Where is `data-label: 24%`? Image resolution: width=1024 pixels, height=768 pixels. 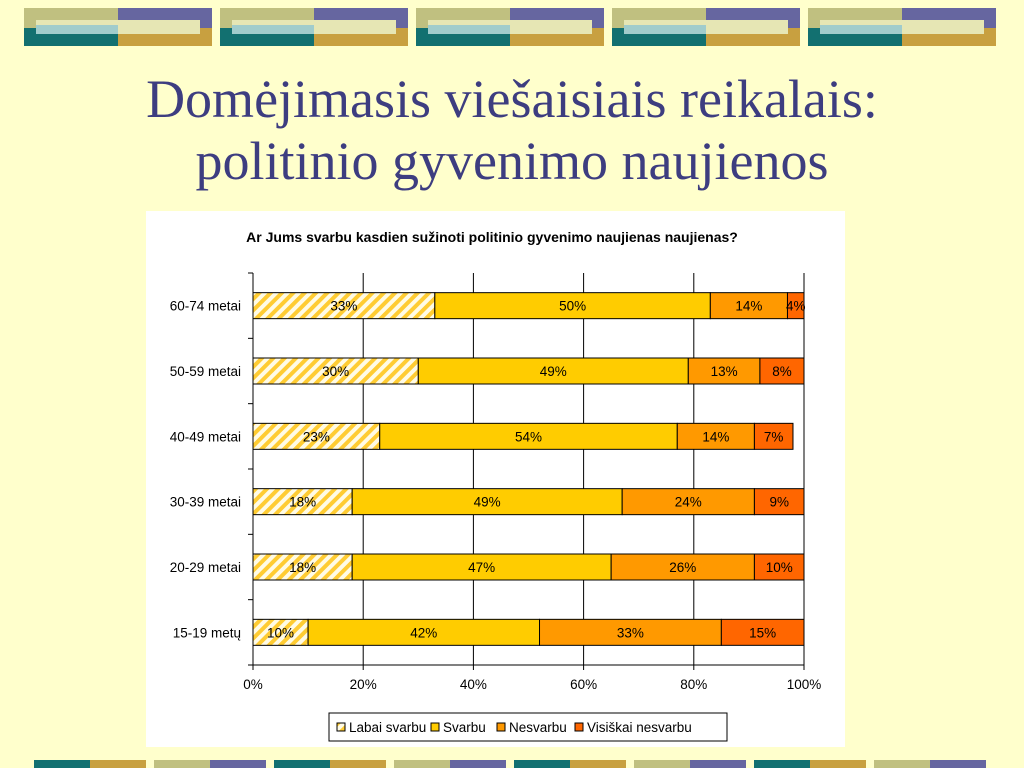 data-label: 24% is located at coordinates (688, 502).